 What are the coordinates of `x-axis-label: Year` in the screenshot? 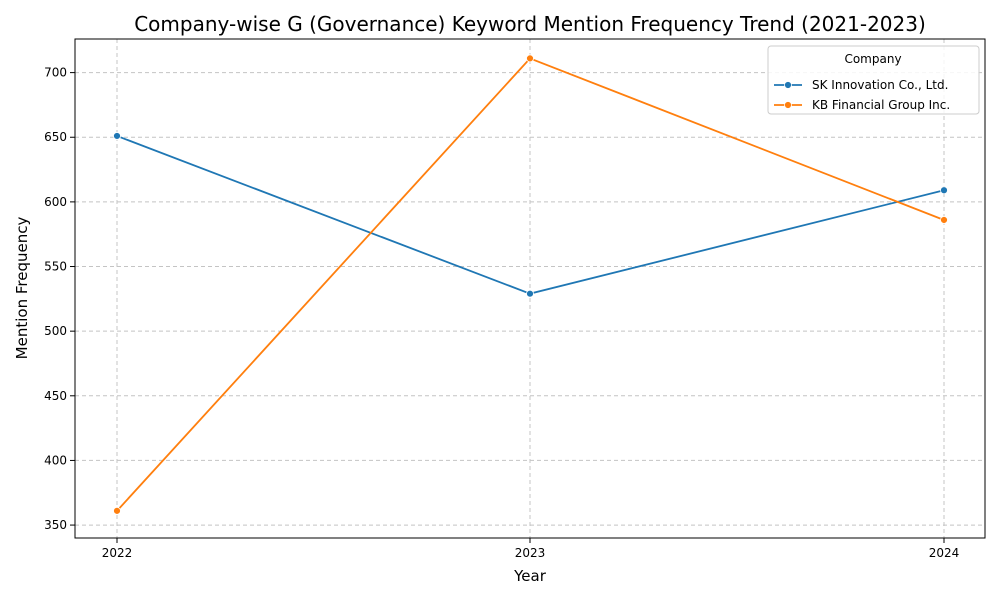 It's located at (530, 576).